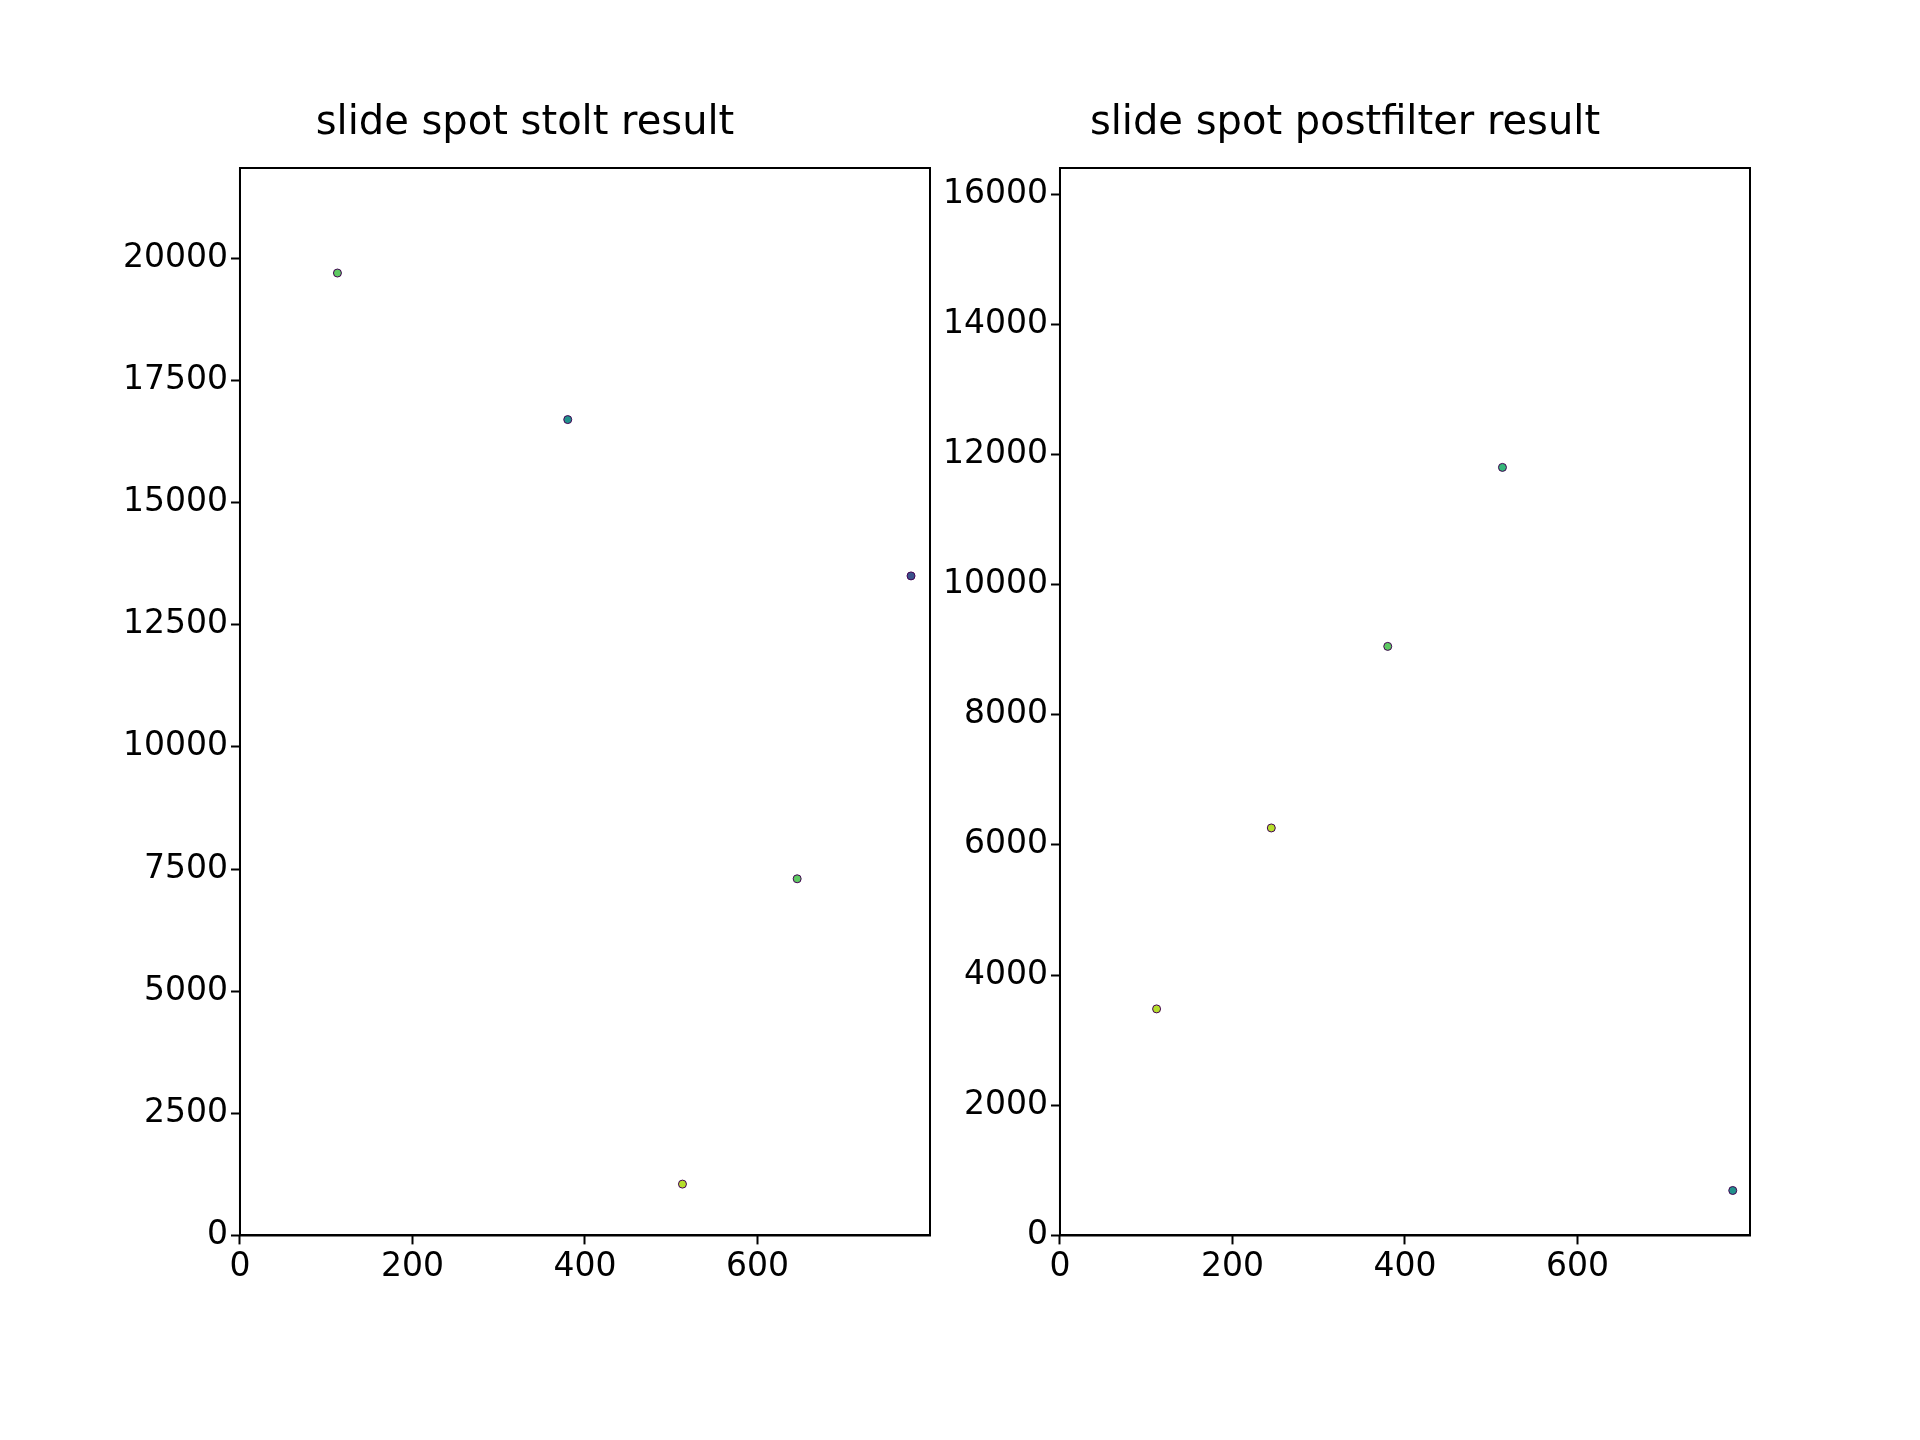 The width and height of the screenshot is (1920, 1440). What do you see at coordinates (1005, 842) in the screenshot?
I see `y-tick-label: 6000` at bounding box center [1005, 842].